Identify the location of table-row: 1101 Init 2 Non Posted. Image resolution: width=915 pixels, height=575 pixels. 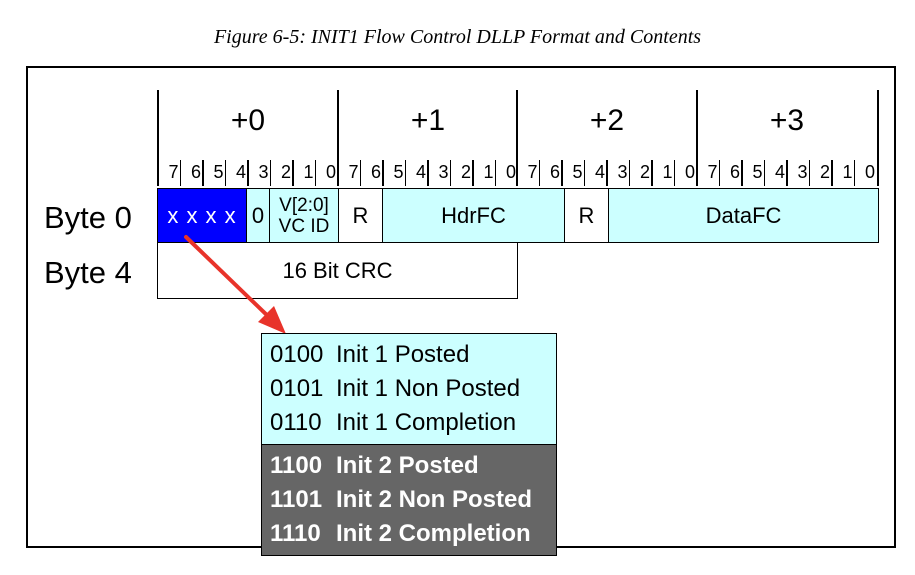
(409, 500).